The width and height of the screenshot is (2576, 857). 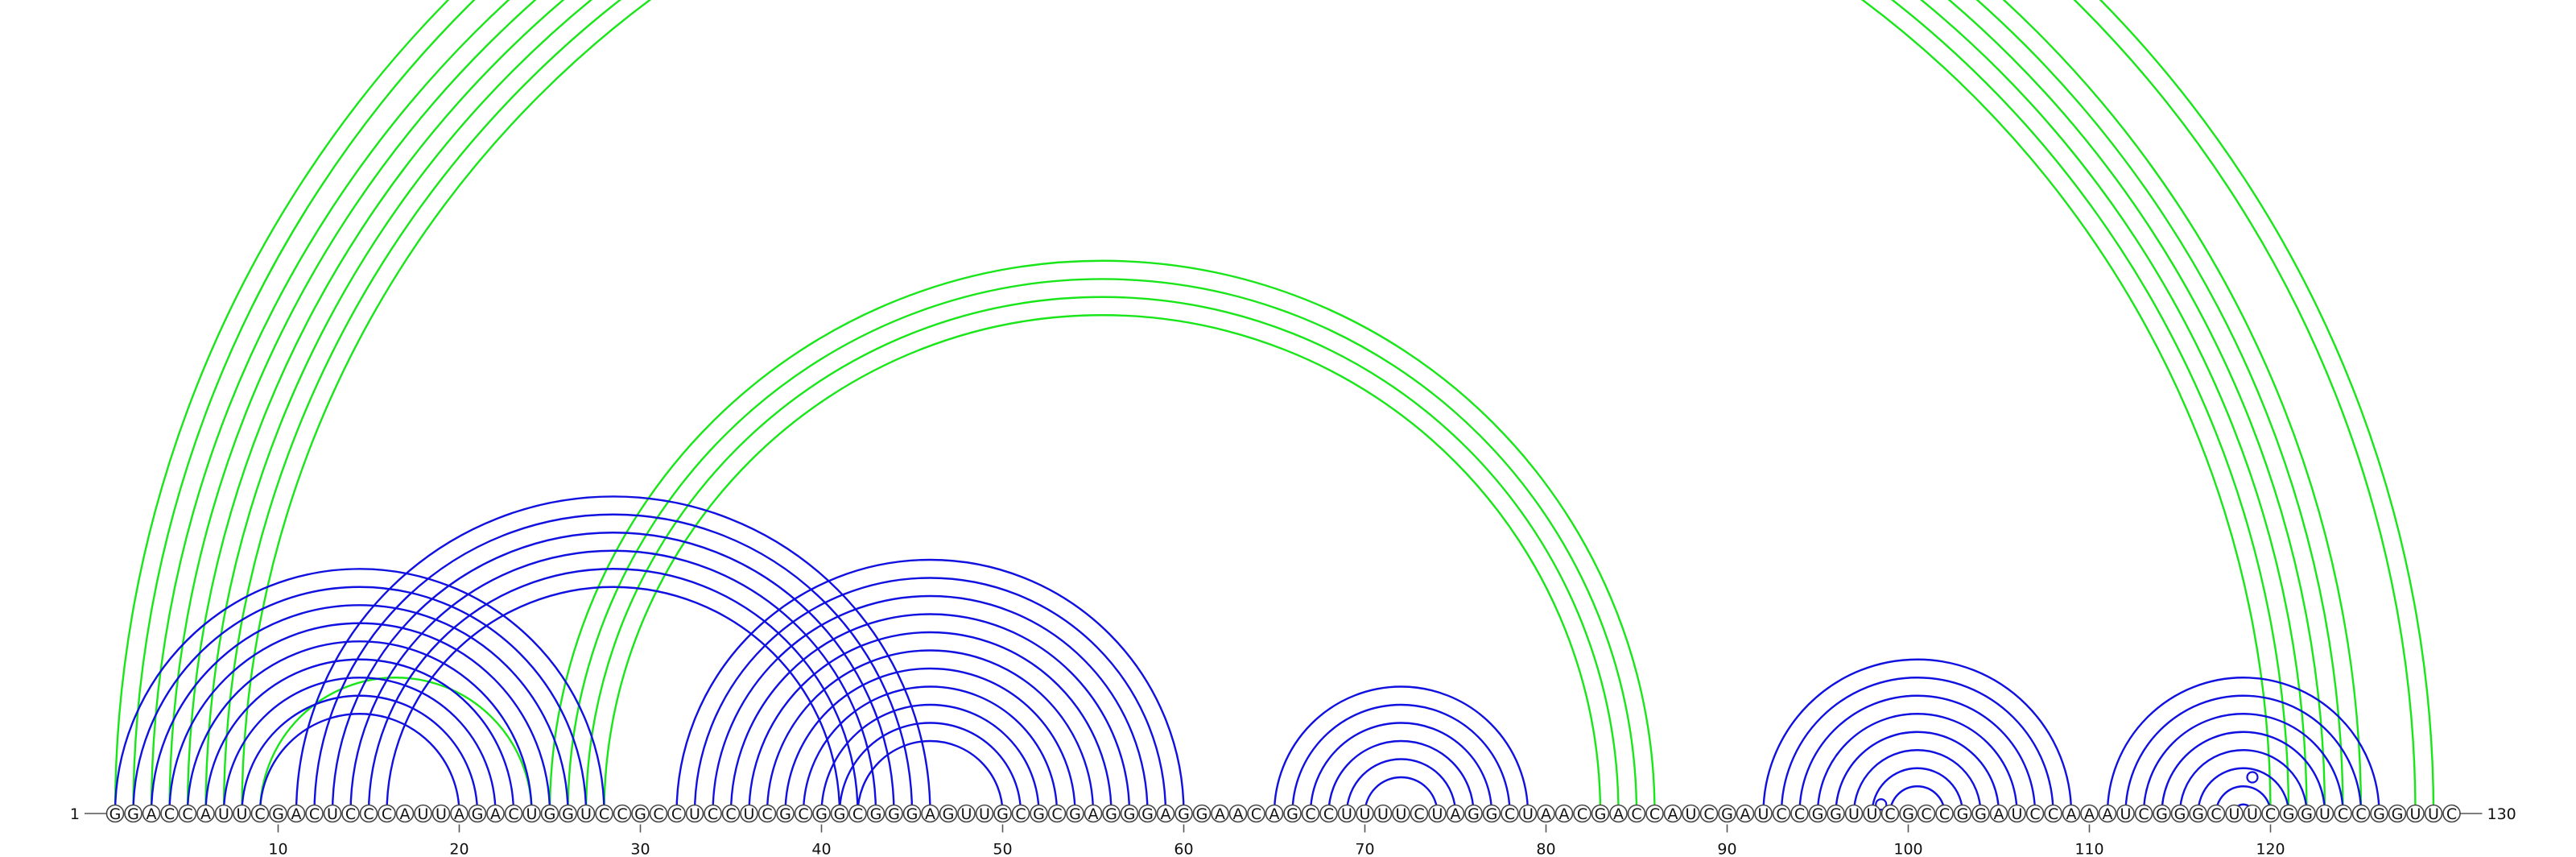 I want to click on position-label: 60, so click(x=1183, y=849).